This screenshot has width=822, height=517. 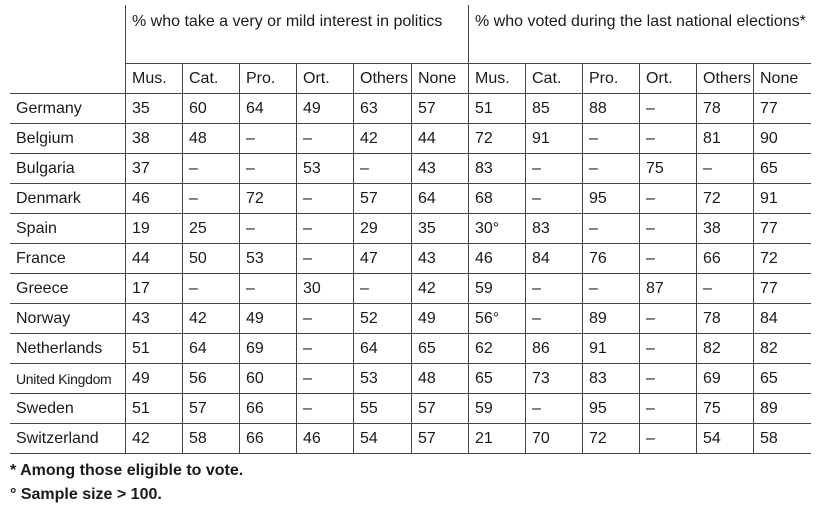 I want to click on voted-value-cell: 91, so click(x=611, y=348).